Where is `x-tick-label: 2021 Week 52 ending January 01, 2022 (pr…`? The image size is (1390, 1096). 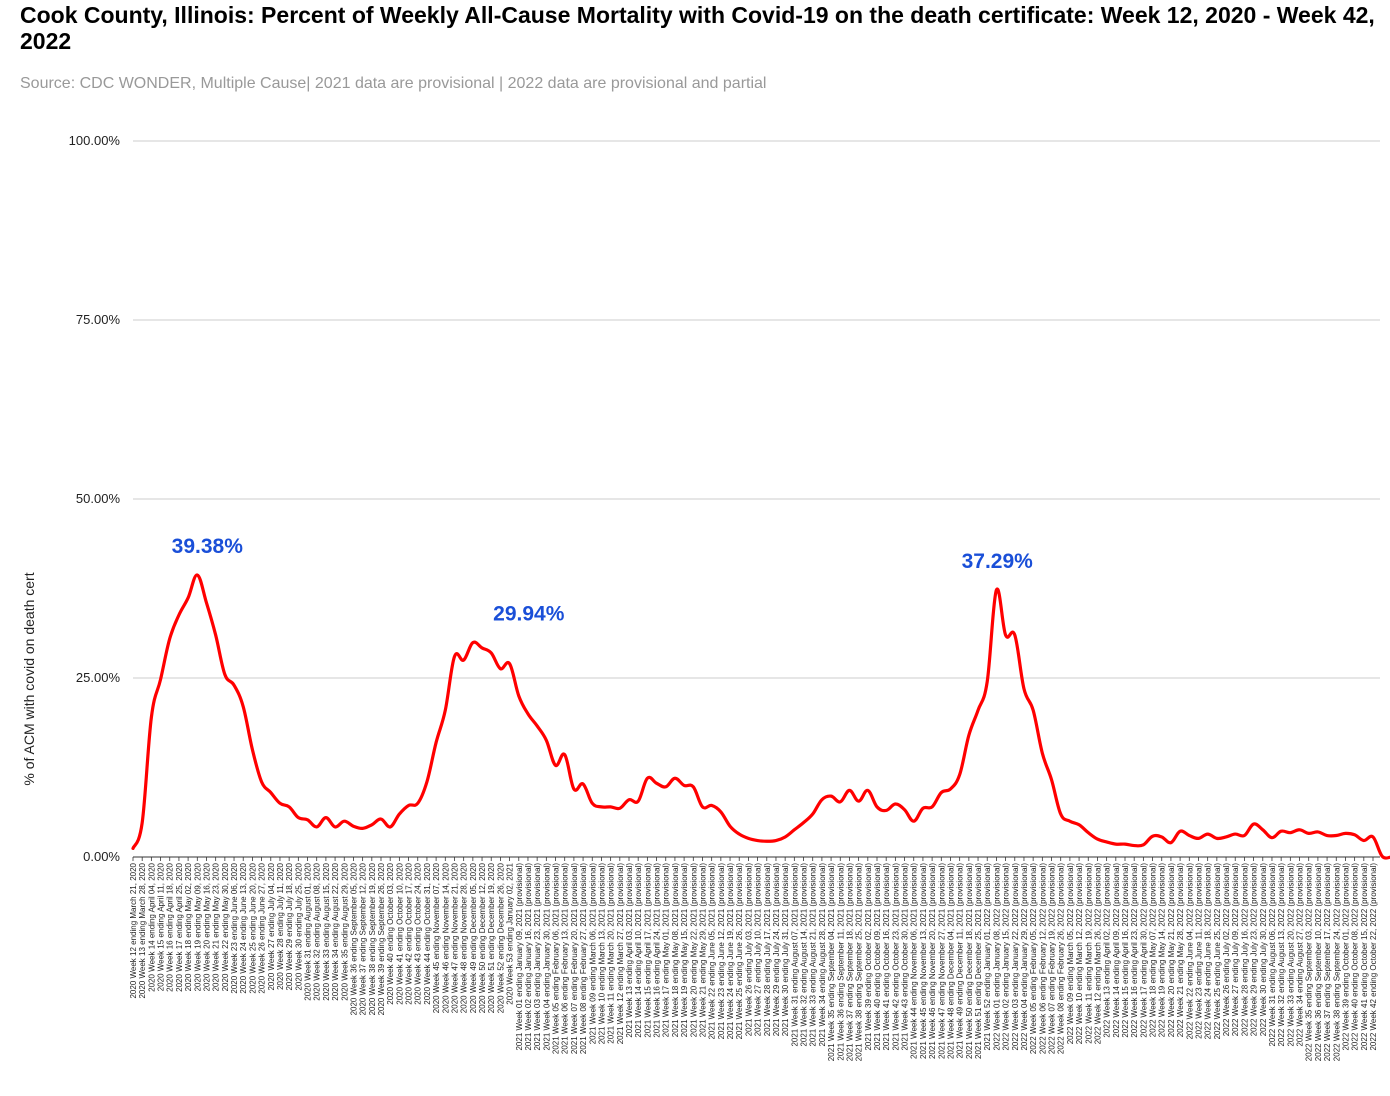
x-tick-label: 2021 Week 52 ending January 01, 2022 (pr… is located at coordinates (987, 957).